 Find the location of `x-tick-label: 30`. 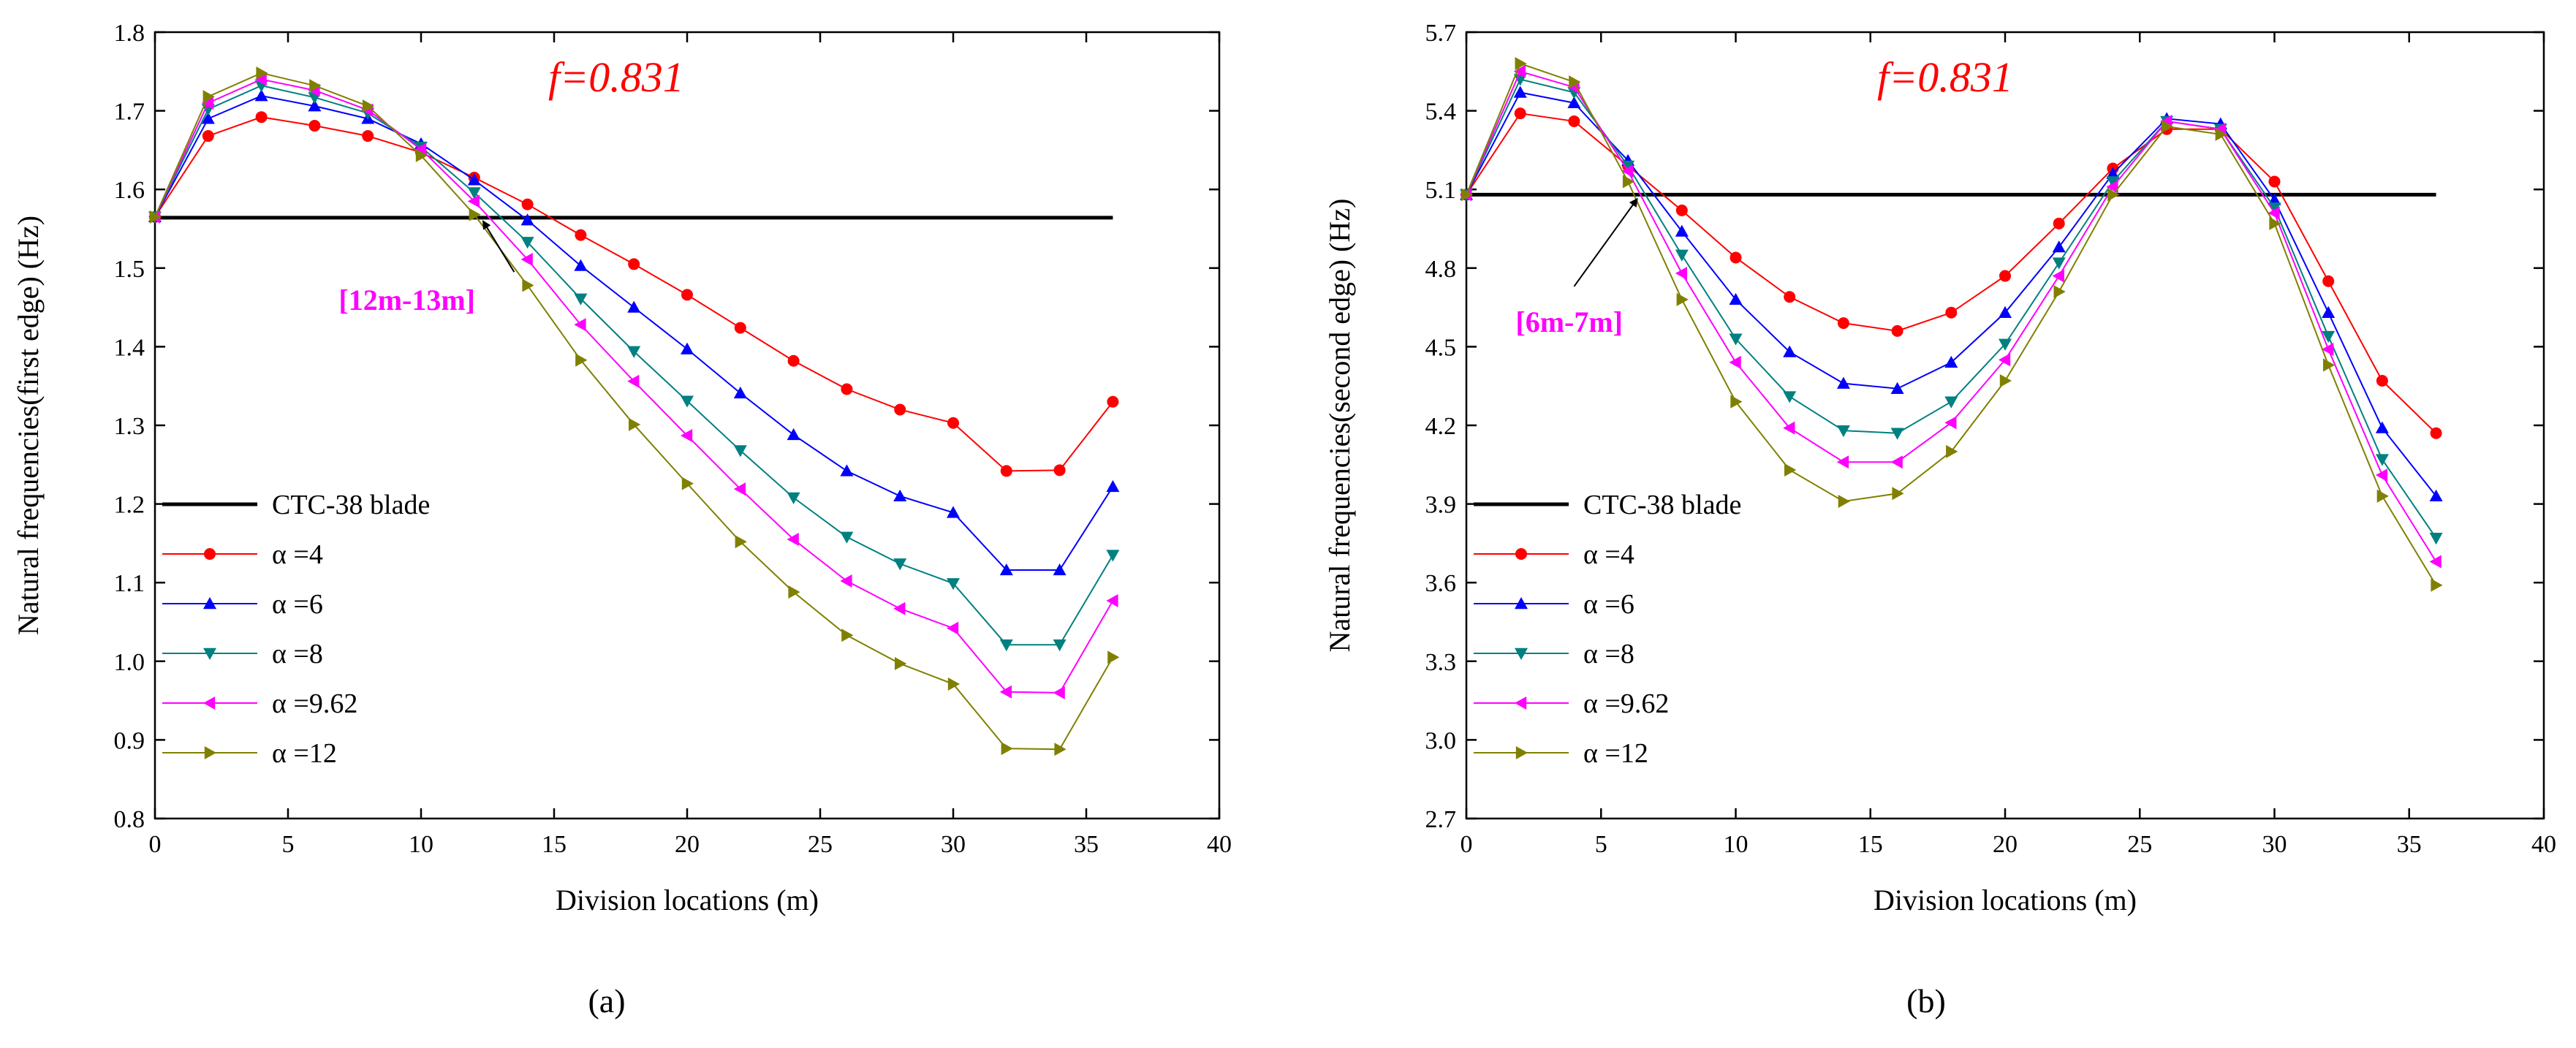

x-tick-label: 30 is located at coordinates (2274, 845).